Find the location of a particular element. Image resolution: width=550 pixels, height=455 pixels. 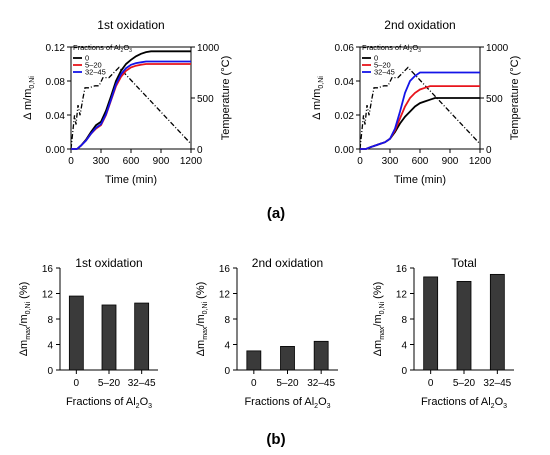

y-tick-label: 0.06 is located at coordinates (345, 48).